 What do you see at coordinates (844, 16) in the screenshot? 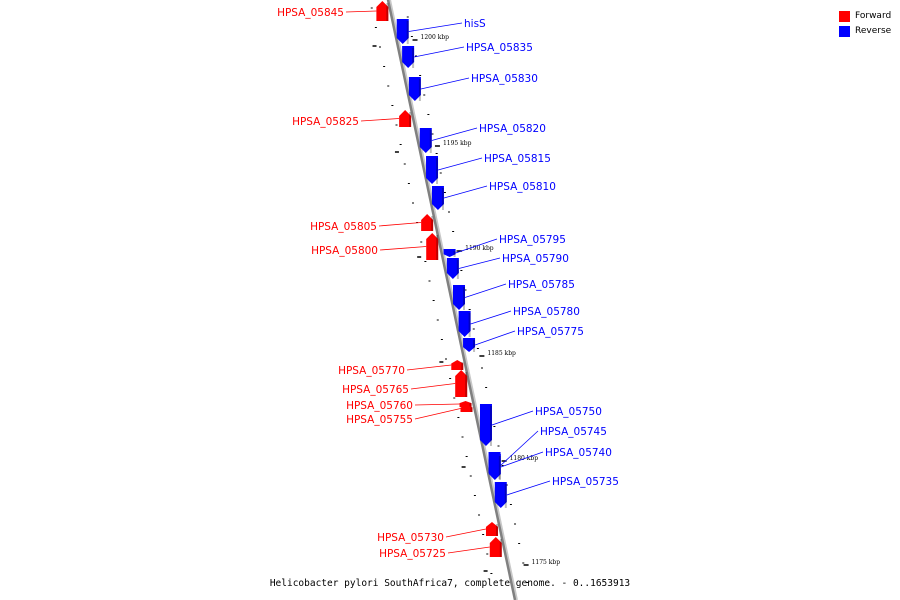
I see `forward-swatch` at bounding box center [844, 16].